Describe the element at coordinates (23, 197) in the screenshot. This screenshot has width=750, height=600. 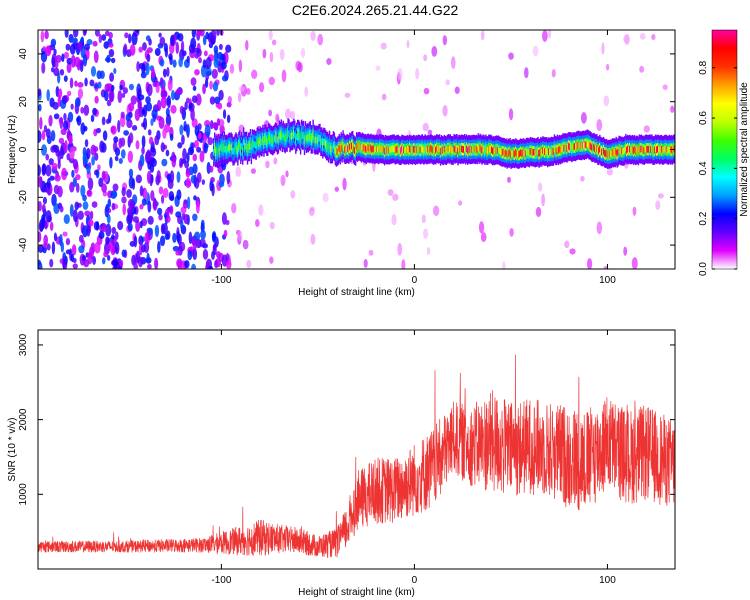
I see `y-tick-label: -20` at that location.